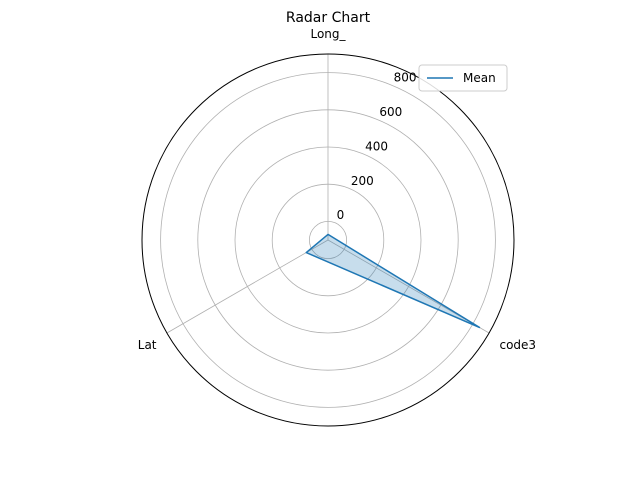 The image size is (640, 480). I want to click on radial-tick-label: 0, so click(341, 215).